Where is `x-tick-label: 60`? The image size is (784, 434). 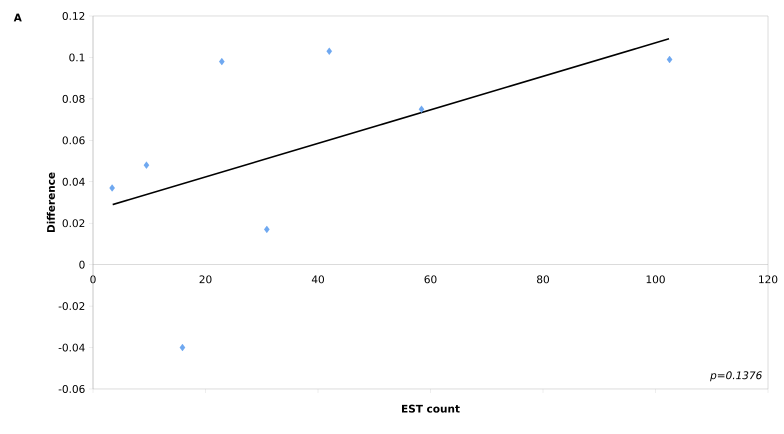 x-tick-label: 60 is located at coordinates (430, 279).